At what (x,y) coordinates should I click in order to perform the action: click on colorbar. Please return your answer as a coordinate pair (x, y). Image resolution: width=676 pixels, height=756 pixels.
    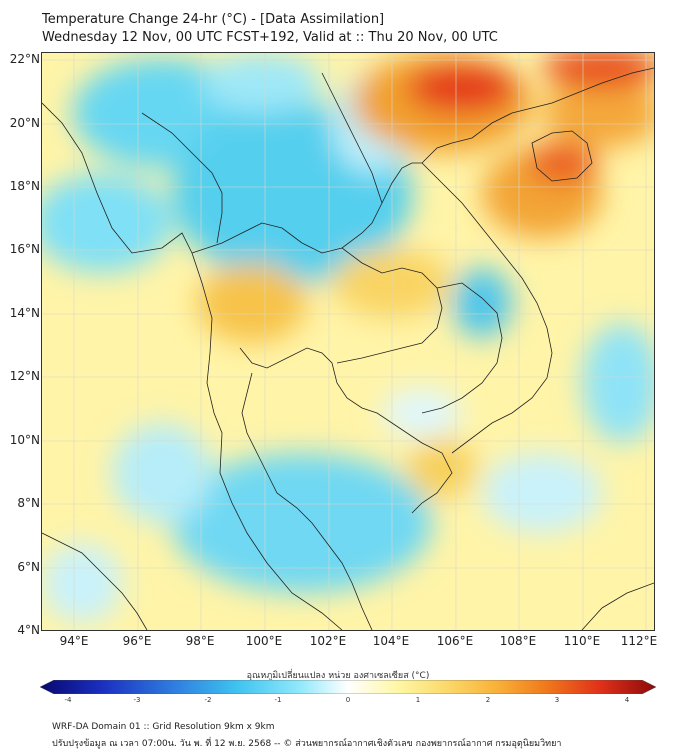
    Looking at the image, I should click on (348, 687).